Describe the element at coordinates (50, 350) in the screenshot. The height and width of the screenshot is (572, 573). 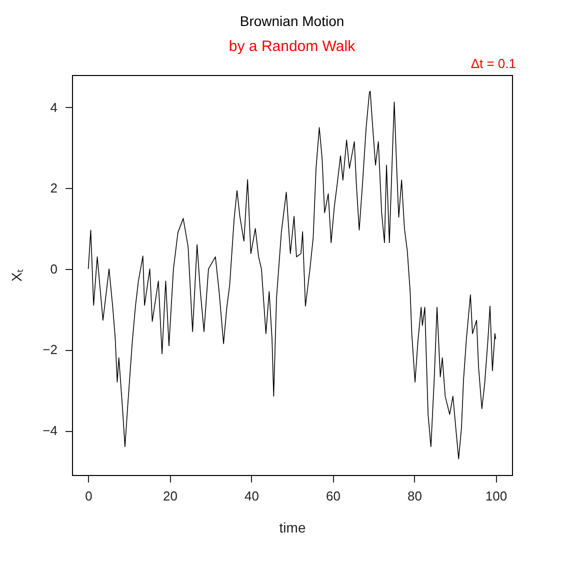
I see `y-tick-label: −2` at that location.